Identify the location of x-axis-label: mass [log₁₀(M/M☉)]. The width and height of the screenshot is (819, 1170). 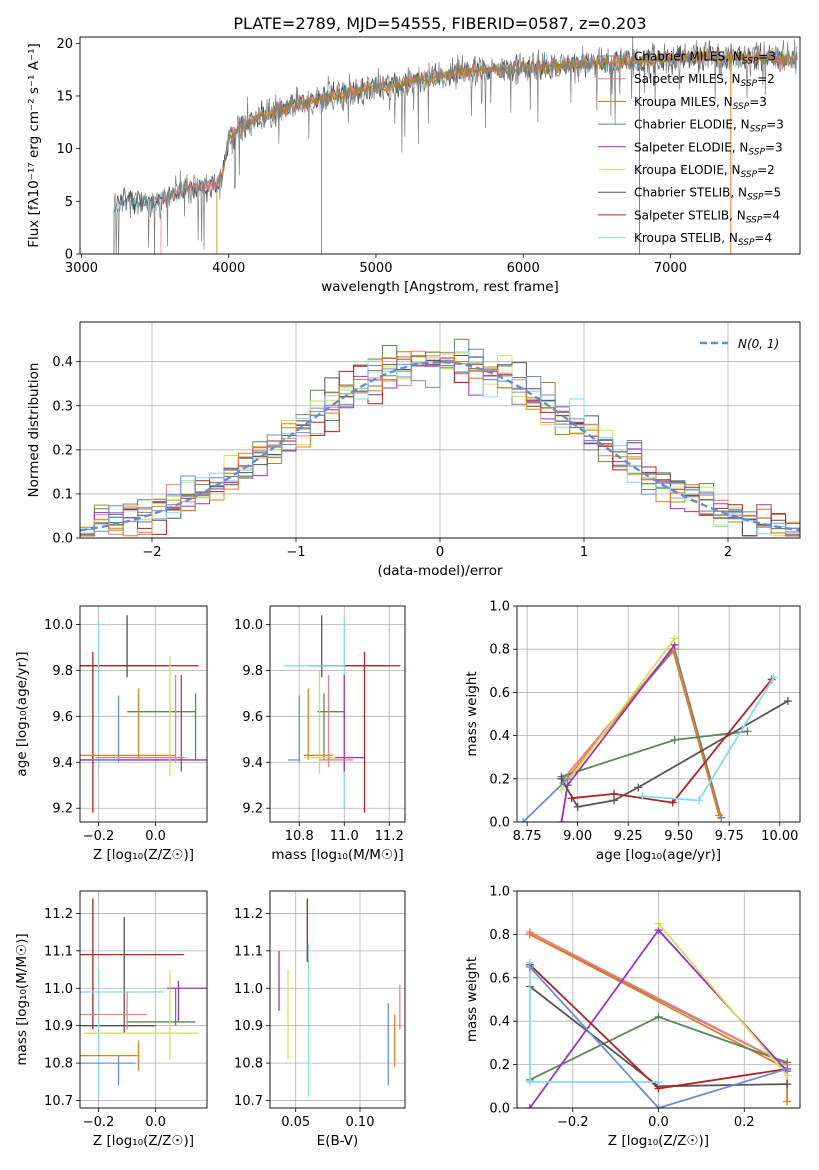
(337, 855).